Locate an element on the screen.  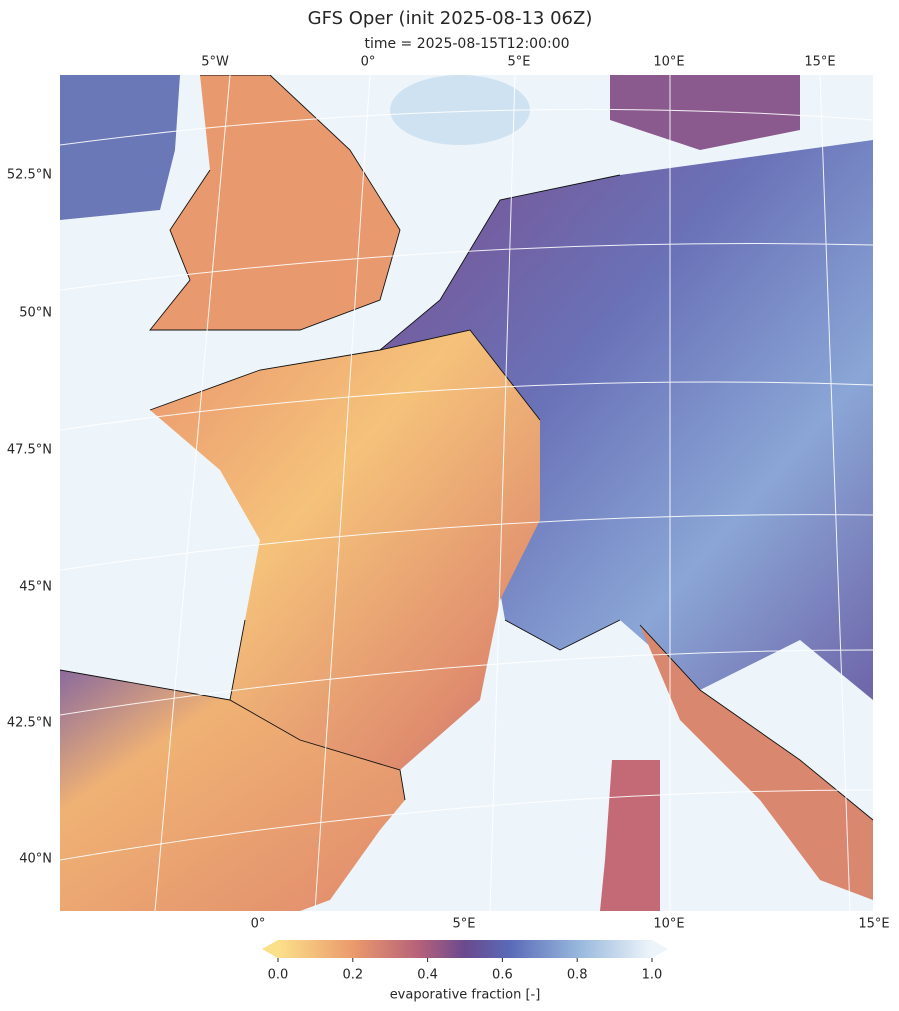
colorbar-tick-label: 0.0 is located at coordinates (278, 975).